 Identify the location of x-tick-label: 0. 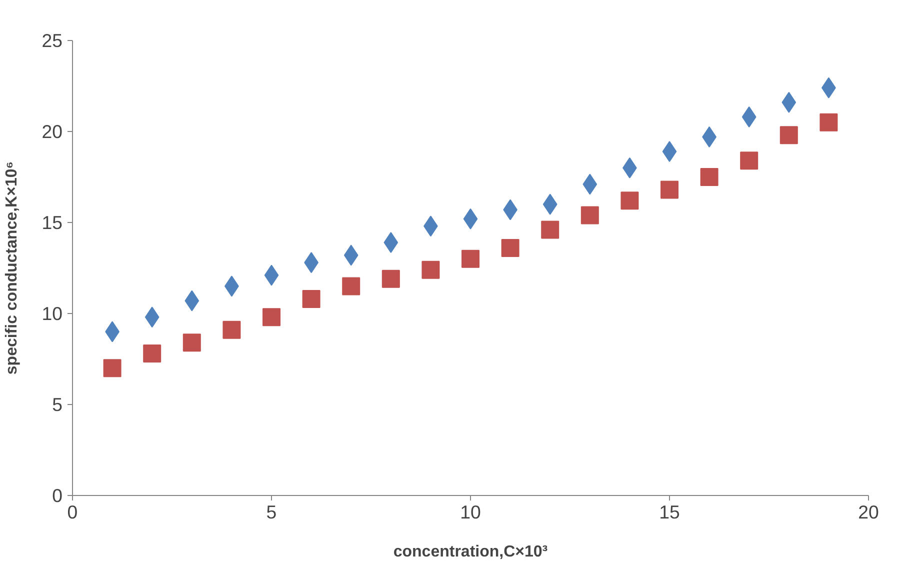
(72, 512).